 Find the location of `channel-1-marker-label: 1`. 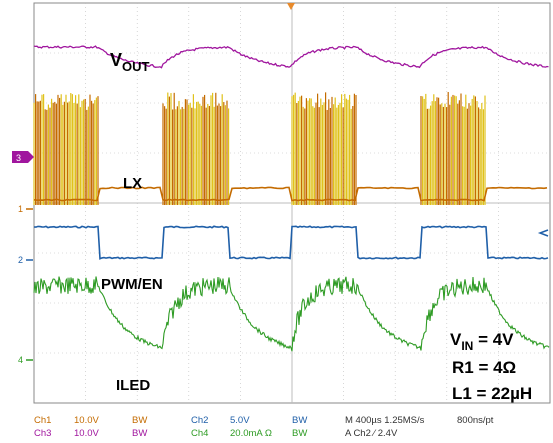

channel-1-marker-label: 1 is located at coordinates (20, 209).